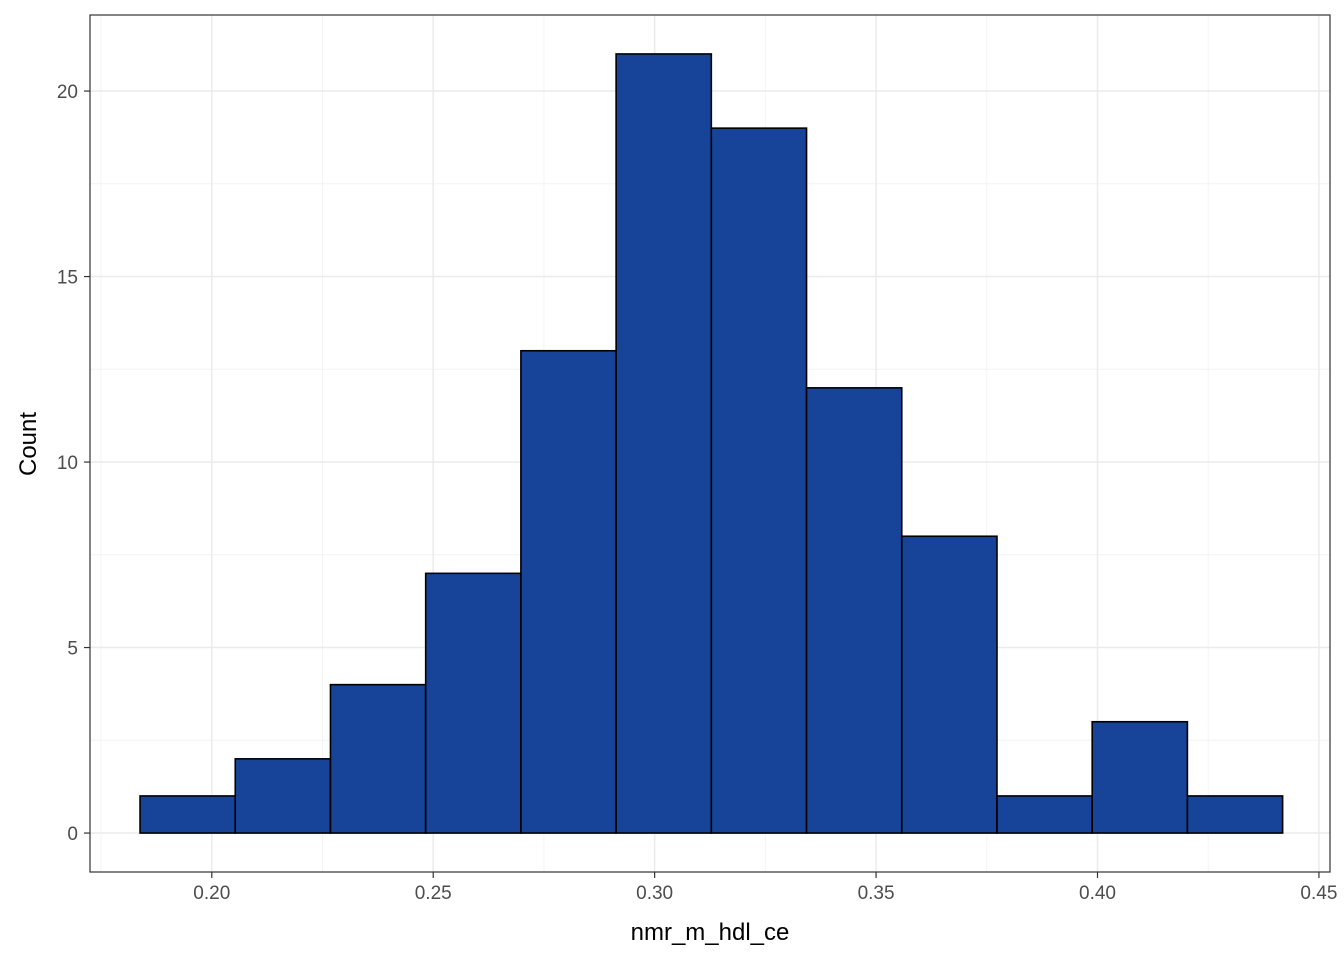  I want to click on x-tick-label: 0.35, so click(876, 893).